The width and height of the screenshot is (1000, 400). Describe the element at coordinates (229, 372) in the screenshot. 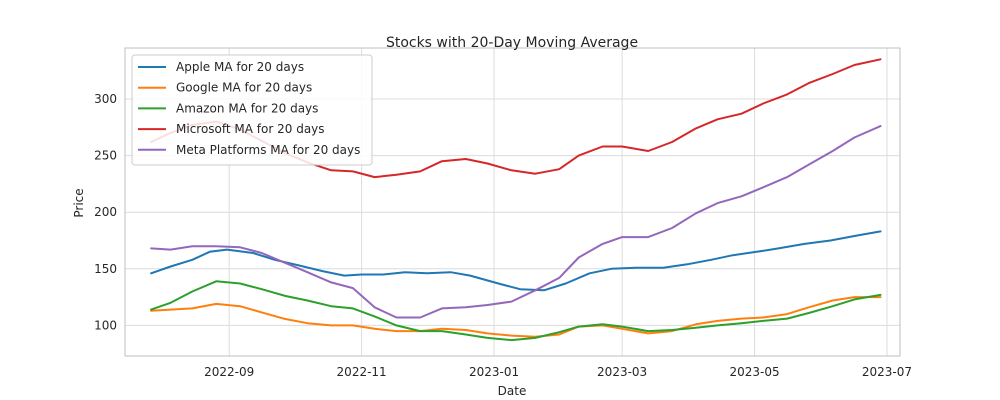

I see `x-tick-label: 2022-09` at that location.